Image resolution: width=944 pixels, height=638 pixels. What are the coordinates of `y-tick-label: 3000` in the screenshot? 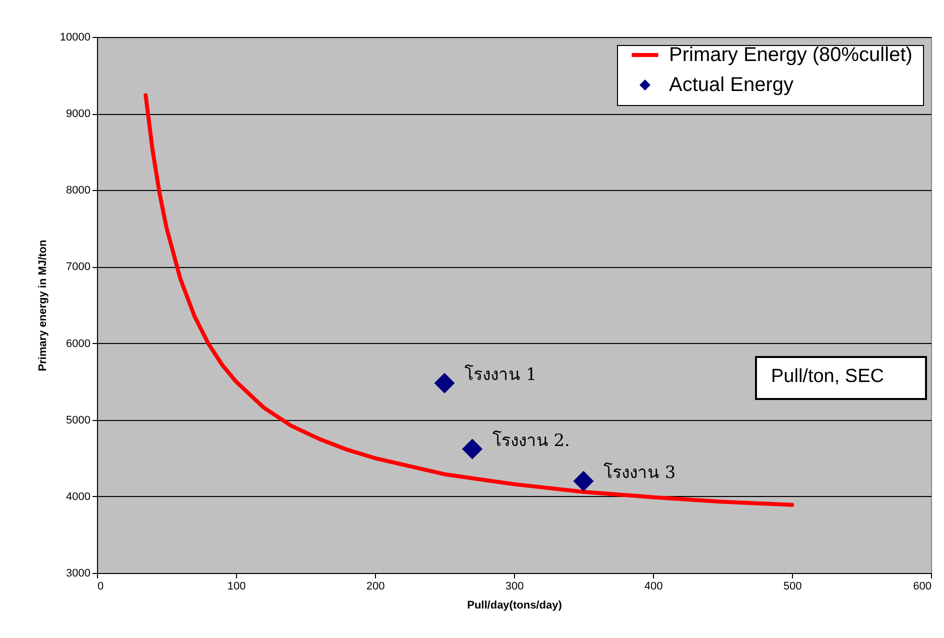 It's located at (78, 574).